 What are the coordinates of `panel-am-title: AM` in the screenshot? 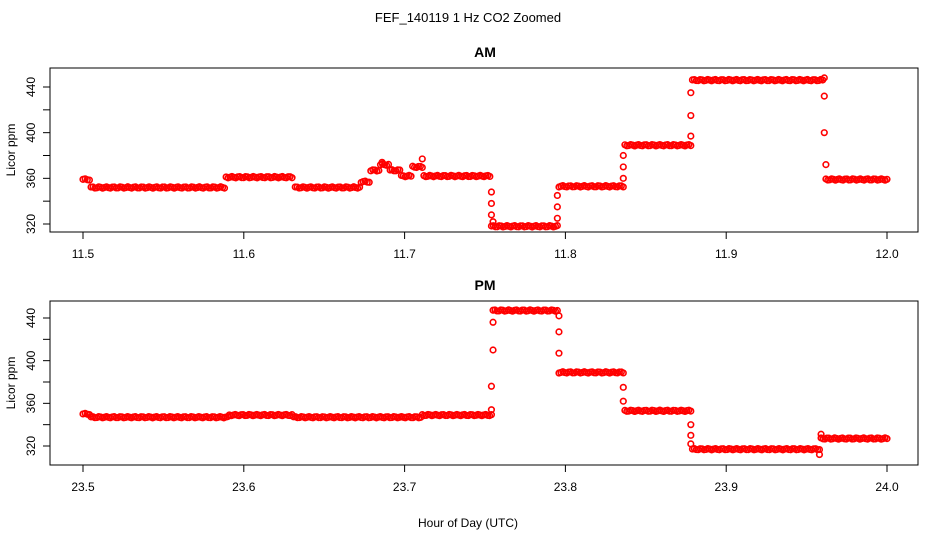 It's located at (485, 52).